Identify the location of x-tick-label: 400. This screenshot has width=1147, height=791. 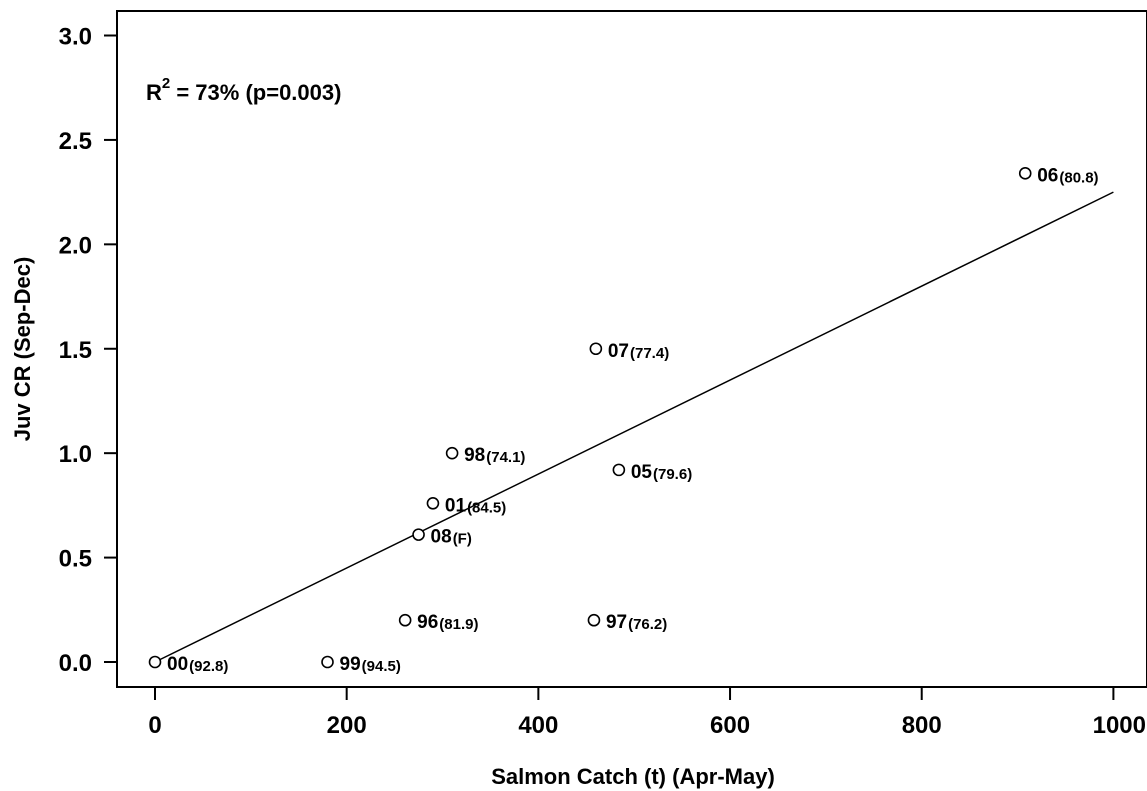
(538, 725).